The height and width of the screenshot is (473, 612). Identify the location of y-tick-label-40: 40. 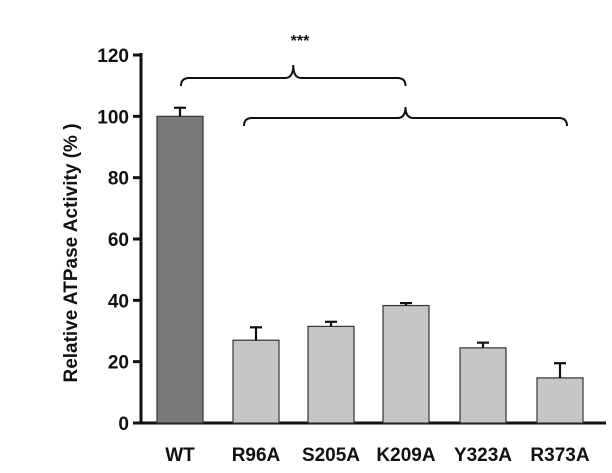
(118, 301).